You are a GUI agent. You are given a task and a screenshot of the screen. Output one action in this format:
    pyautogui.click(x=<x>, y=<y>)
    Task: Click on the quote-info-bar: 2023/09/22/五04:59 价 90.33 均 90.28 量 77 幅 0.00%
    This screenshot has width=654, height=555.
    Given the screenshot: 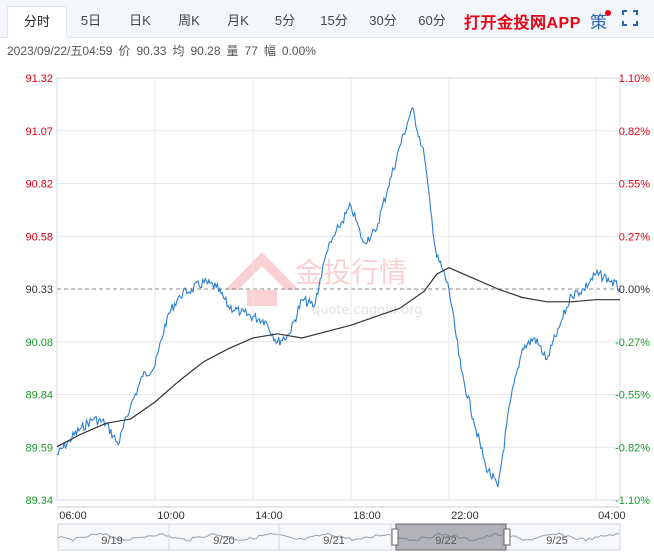 What is the action you would take?
    pyautogui.click(x=164, y=50)
    